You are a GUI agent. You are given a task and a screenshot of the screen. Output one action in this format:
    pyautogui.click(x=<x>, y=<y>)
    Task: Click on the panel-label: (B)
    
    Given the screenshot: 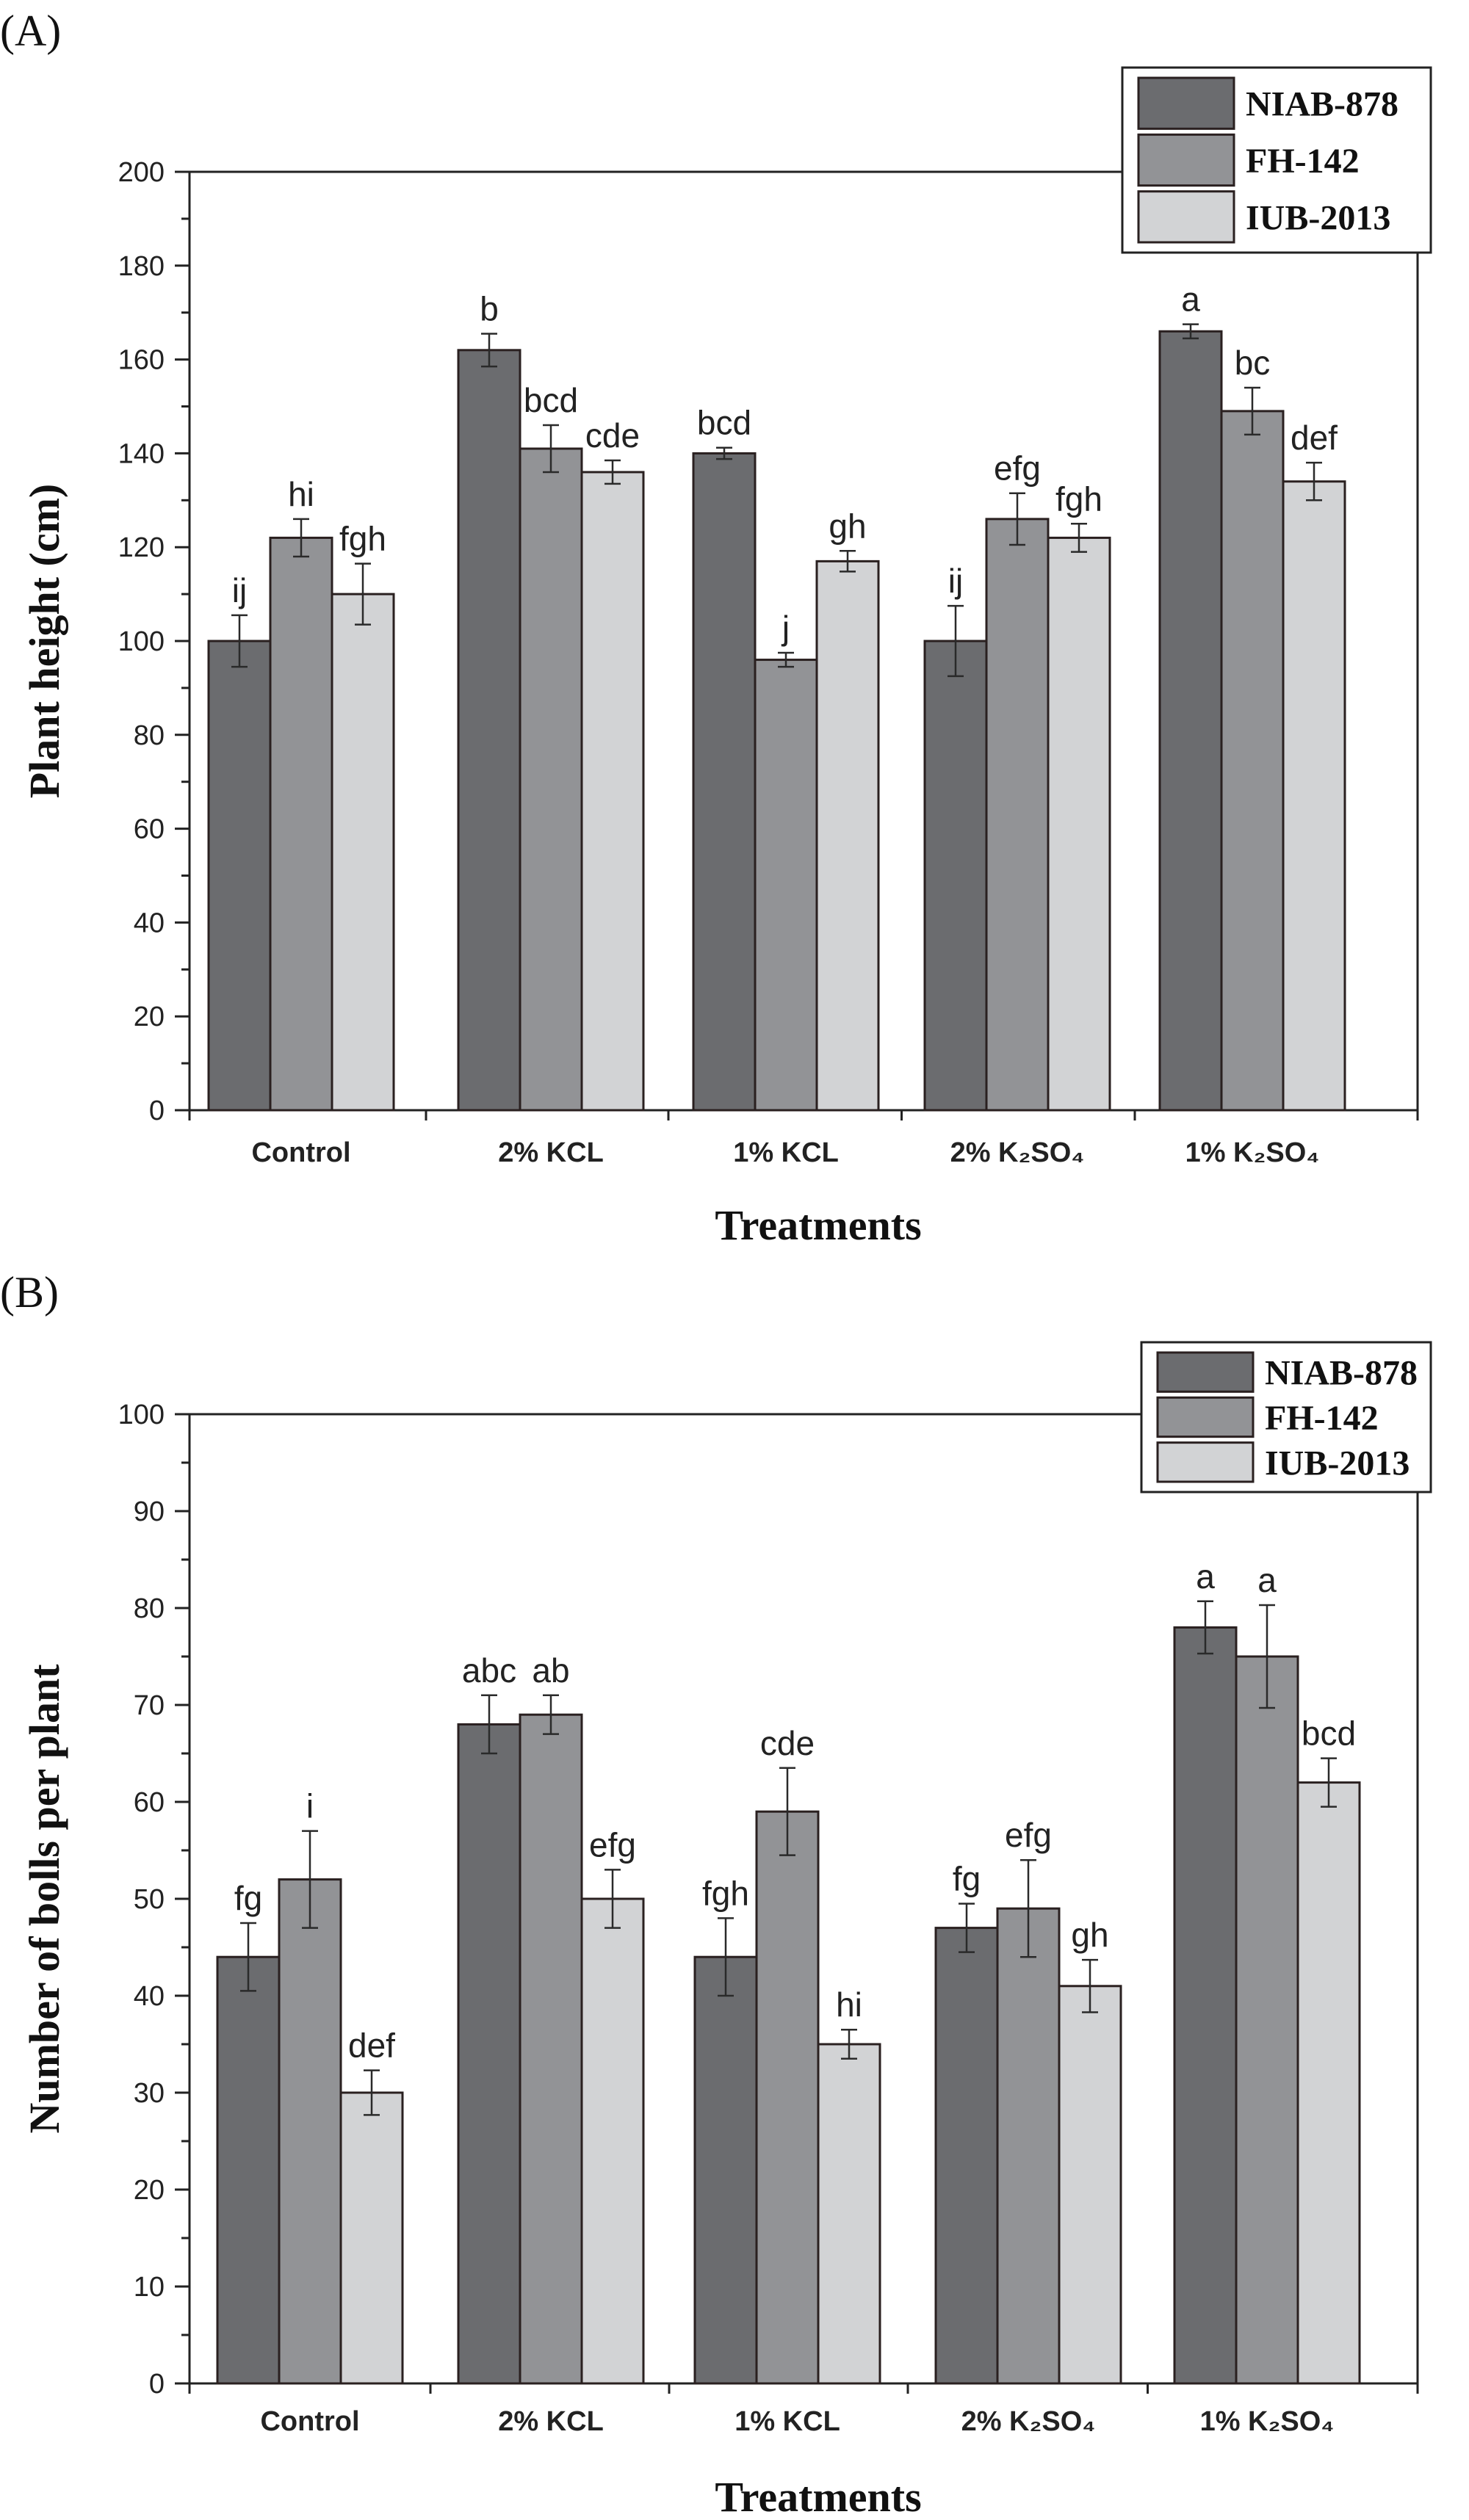 What is the action you would take?
    pyautogui.click(x=30, y=1292)
    